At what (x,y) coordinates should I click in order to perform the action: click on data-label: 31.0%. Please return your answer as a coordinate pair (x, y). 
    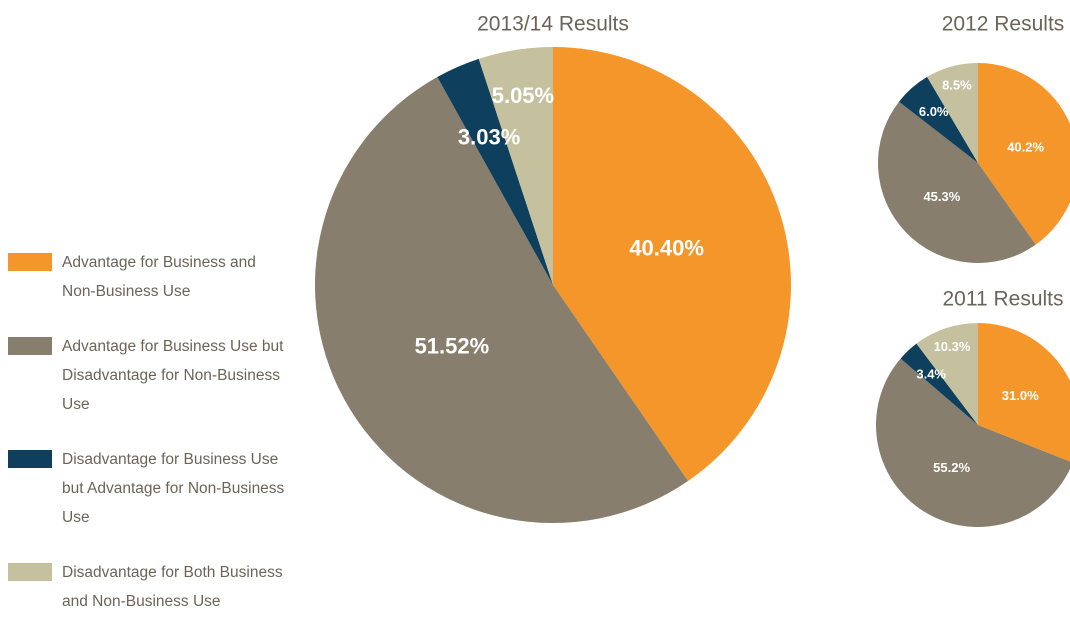
    Looking at the image, I should click on (1020, 395).